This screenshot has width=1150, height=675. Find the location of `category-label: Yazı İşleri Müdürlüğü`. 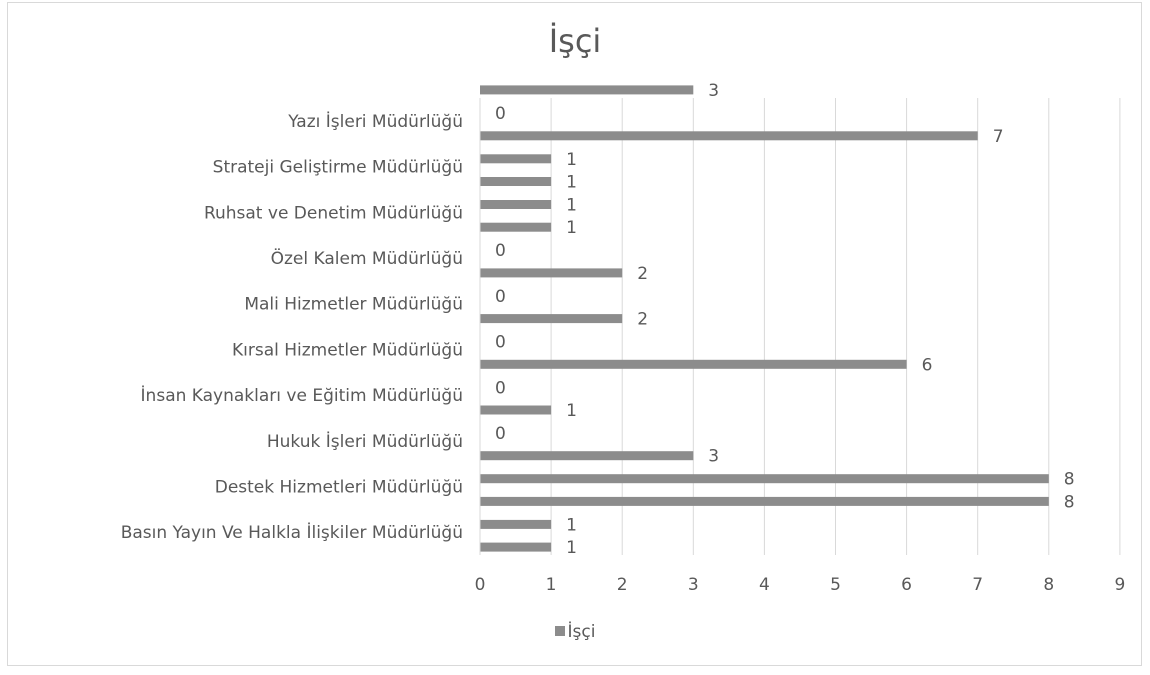

category-label: Yazı İşleri Müdürlüğü is located at coordinates (375, 121).